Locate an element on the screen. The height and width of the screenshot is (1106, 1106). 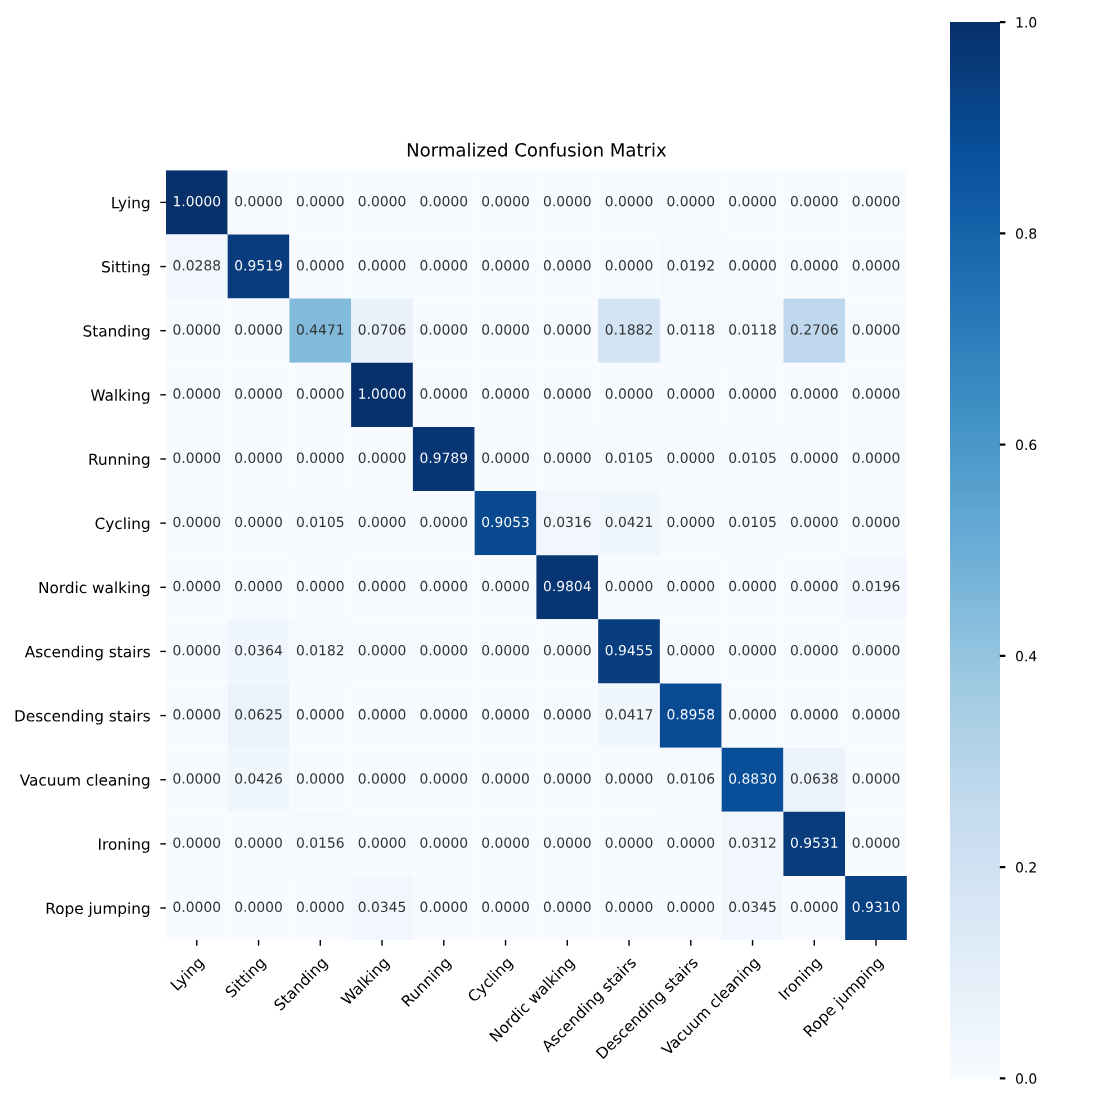
chart-title: Normalized Confusion Matrix is located at coordinates (537, 149).